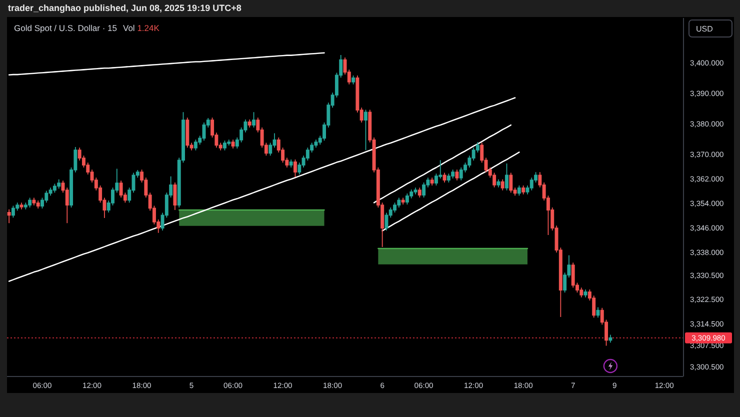 This screenshot has width=740, height=417. What do you see at coordinates (141, 28) in the screenshot?
I see `text: Vol 1.24K` at bounding box center [141, 28].